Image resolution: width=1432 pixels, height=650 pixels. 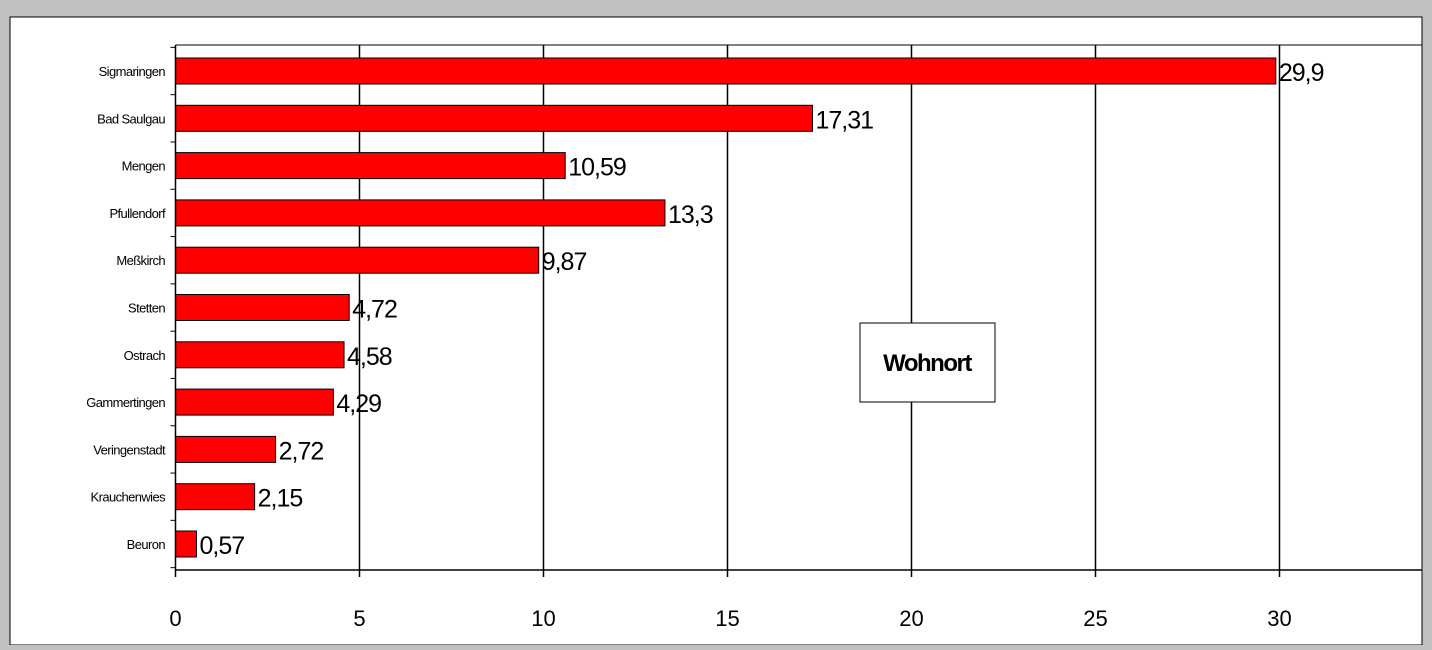 I want to click on data-label: 10,59, so click(x=597, y=168).